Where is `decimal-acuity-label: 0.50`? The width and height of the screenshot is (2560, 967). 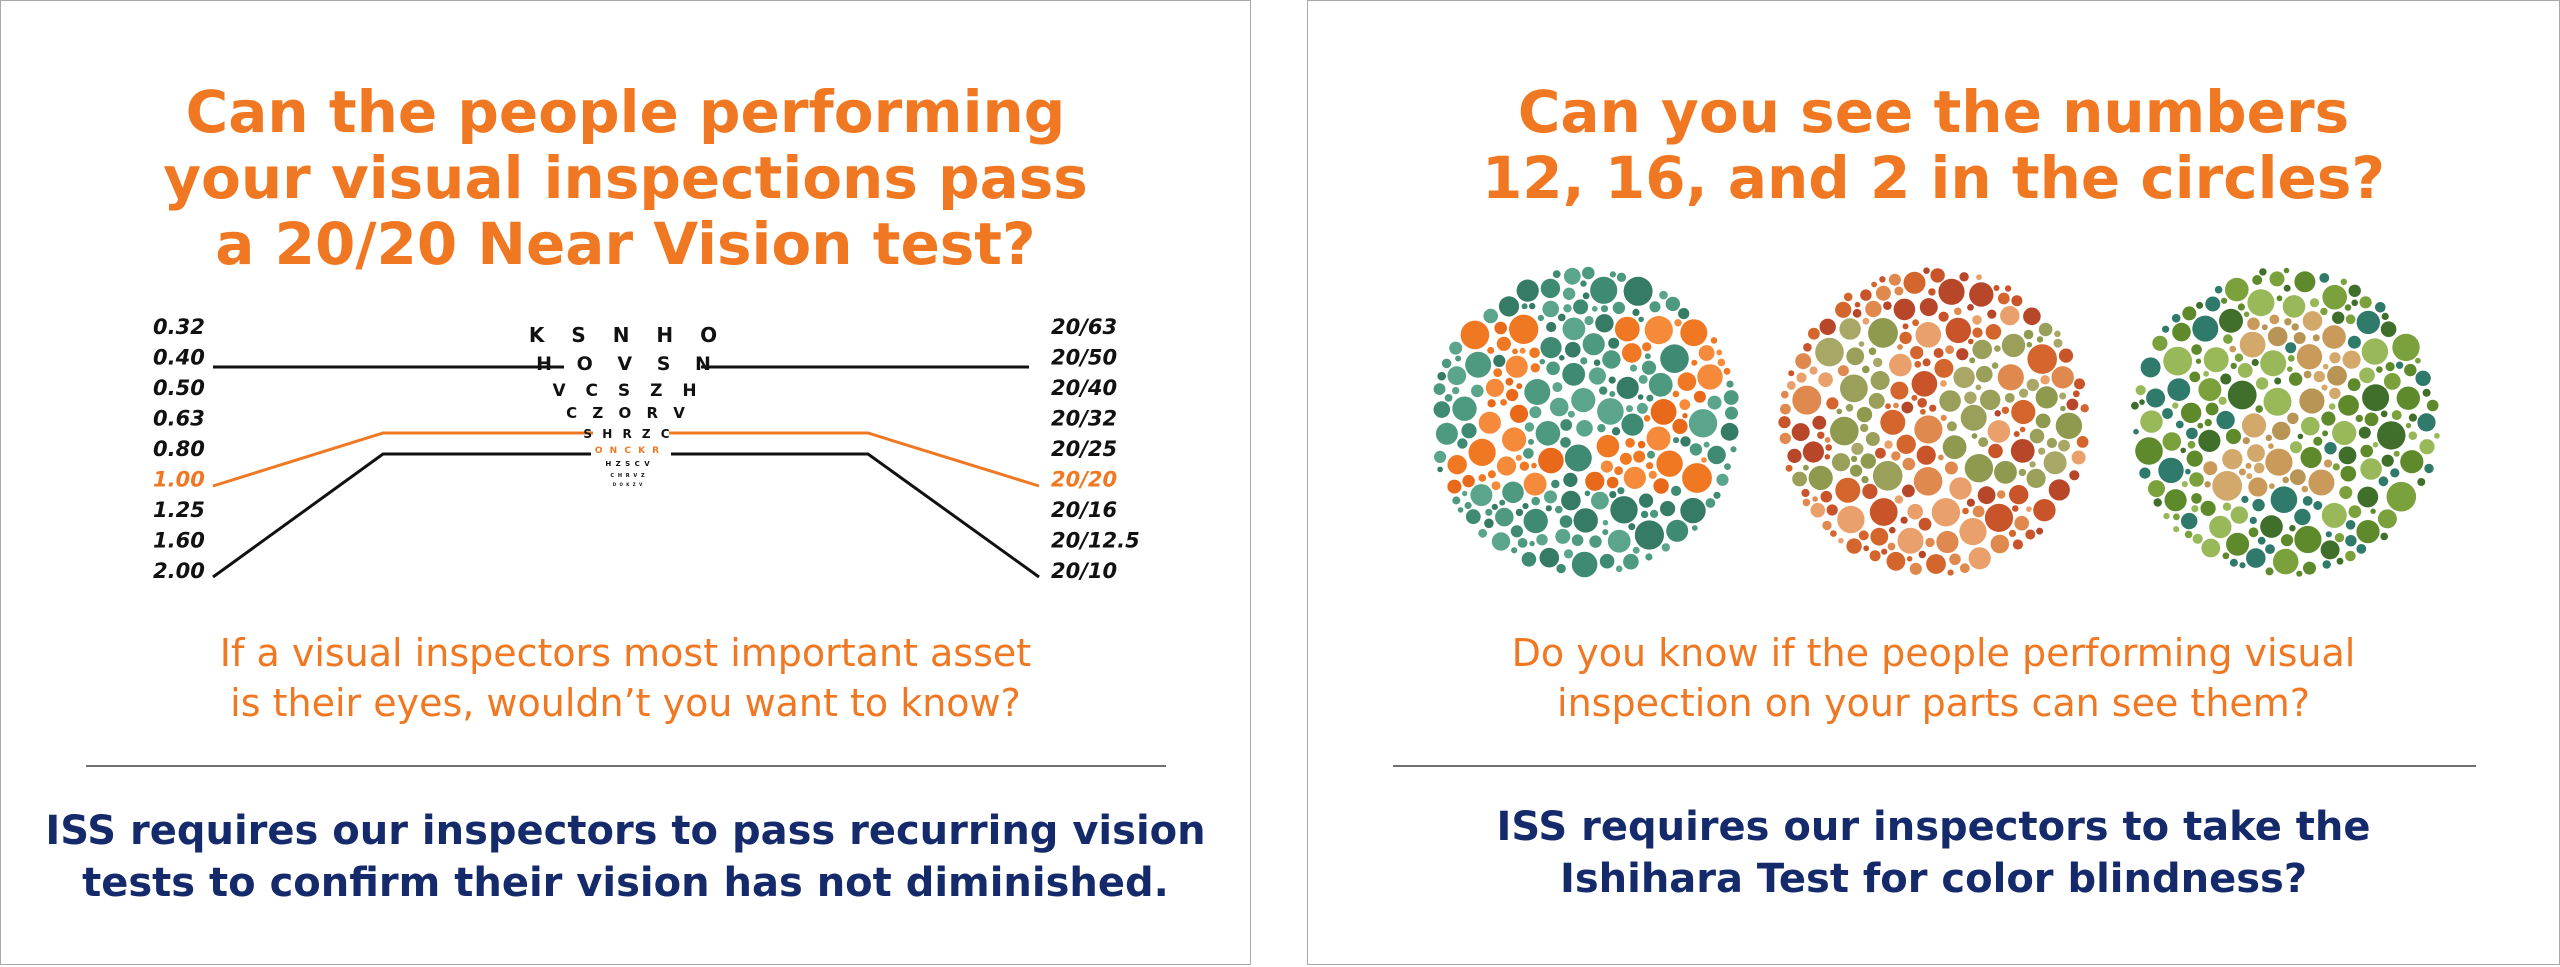 decimal-acuity-label: 0.50 is located at coordinates (179, 388).